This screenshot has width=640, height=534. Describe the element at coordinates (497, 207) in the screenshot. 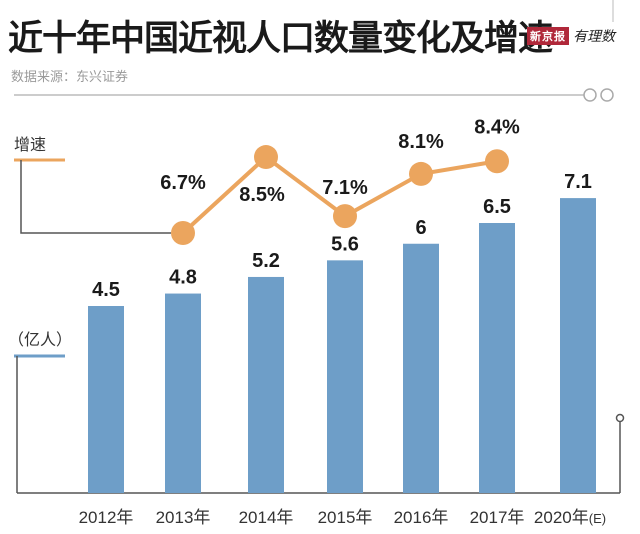

I see `bar-value-label: 6.5` at that location.